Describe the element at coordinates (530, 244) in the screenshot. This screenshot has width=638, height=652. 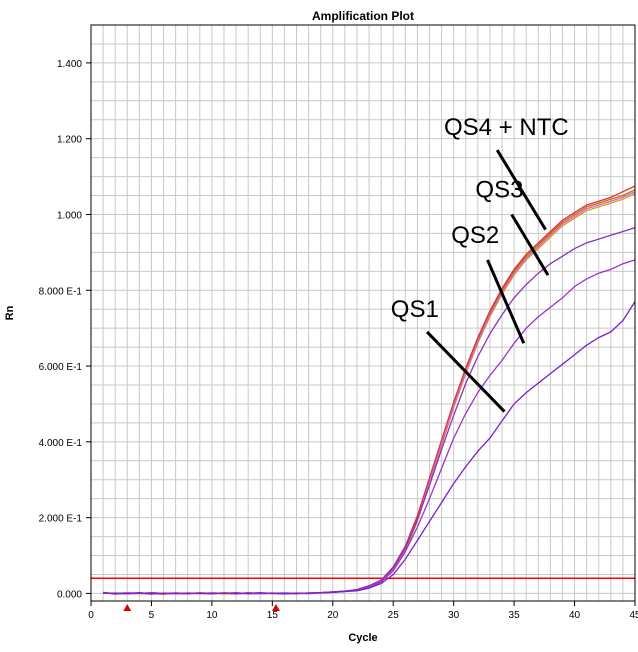
I see `annotation-pointer-qs3` at that location.